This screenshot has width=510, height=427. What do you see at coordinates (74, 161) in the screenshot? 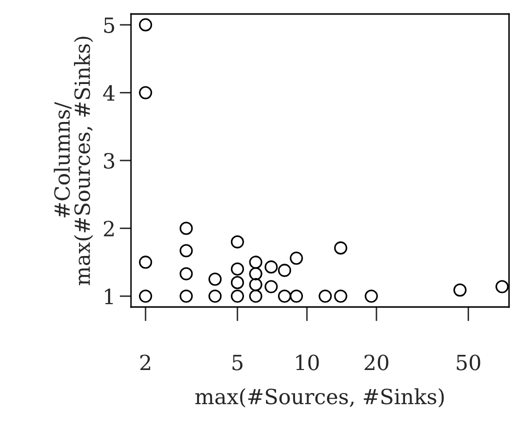
I see `y-axis-title: #Columns/ max(#Sources, #Sinks)` at bounding box center [74, 161].